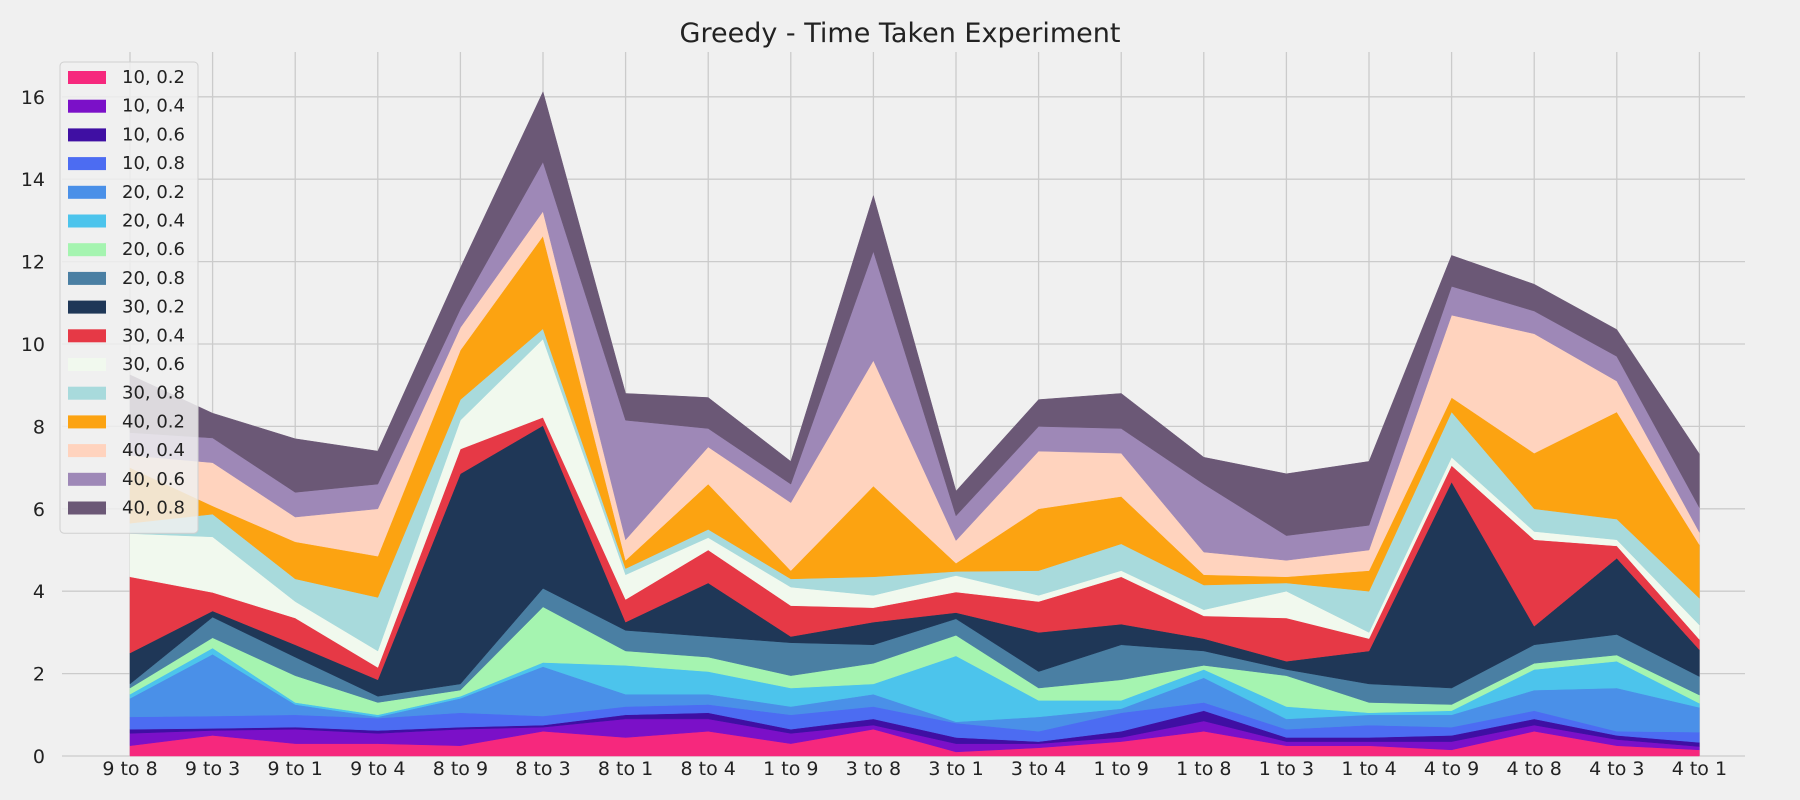  I want to click on legend-label: 20, 0.2, so click(153, 192).